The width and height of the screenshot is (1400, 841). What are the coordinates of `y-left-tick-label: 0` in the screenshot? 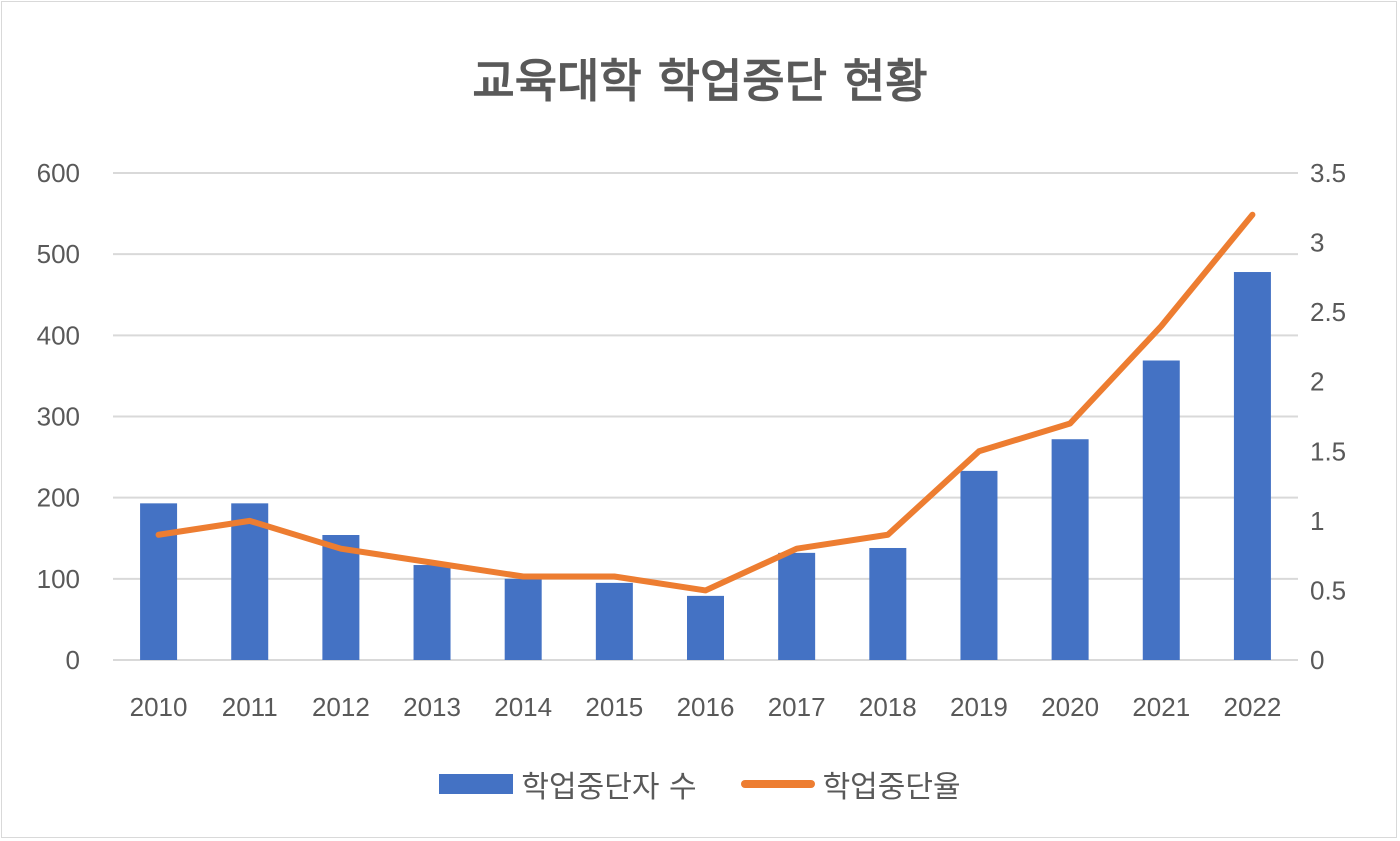 It's located at (73, 660).